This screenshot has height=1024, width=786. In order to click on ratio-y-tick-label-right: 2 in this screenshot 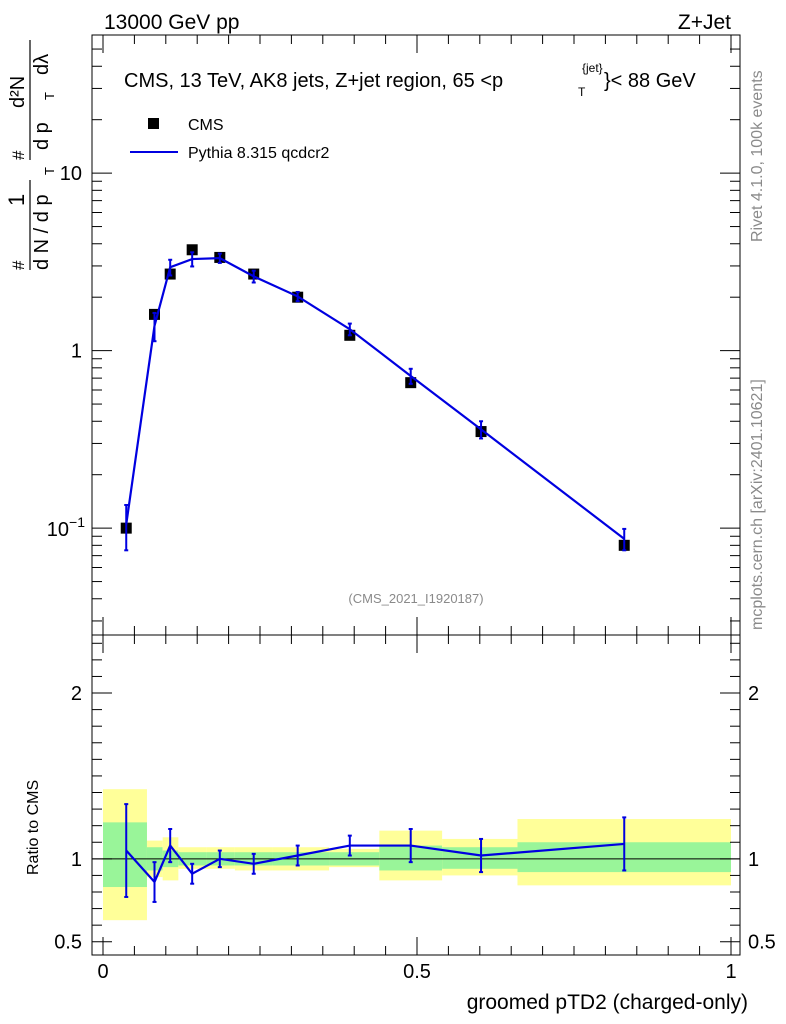, I will do `click(753, 694)`.